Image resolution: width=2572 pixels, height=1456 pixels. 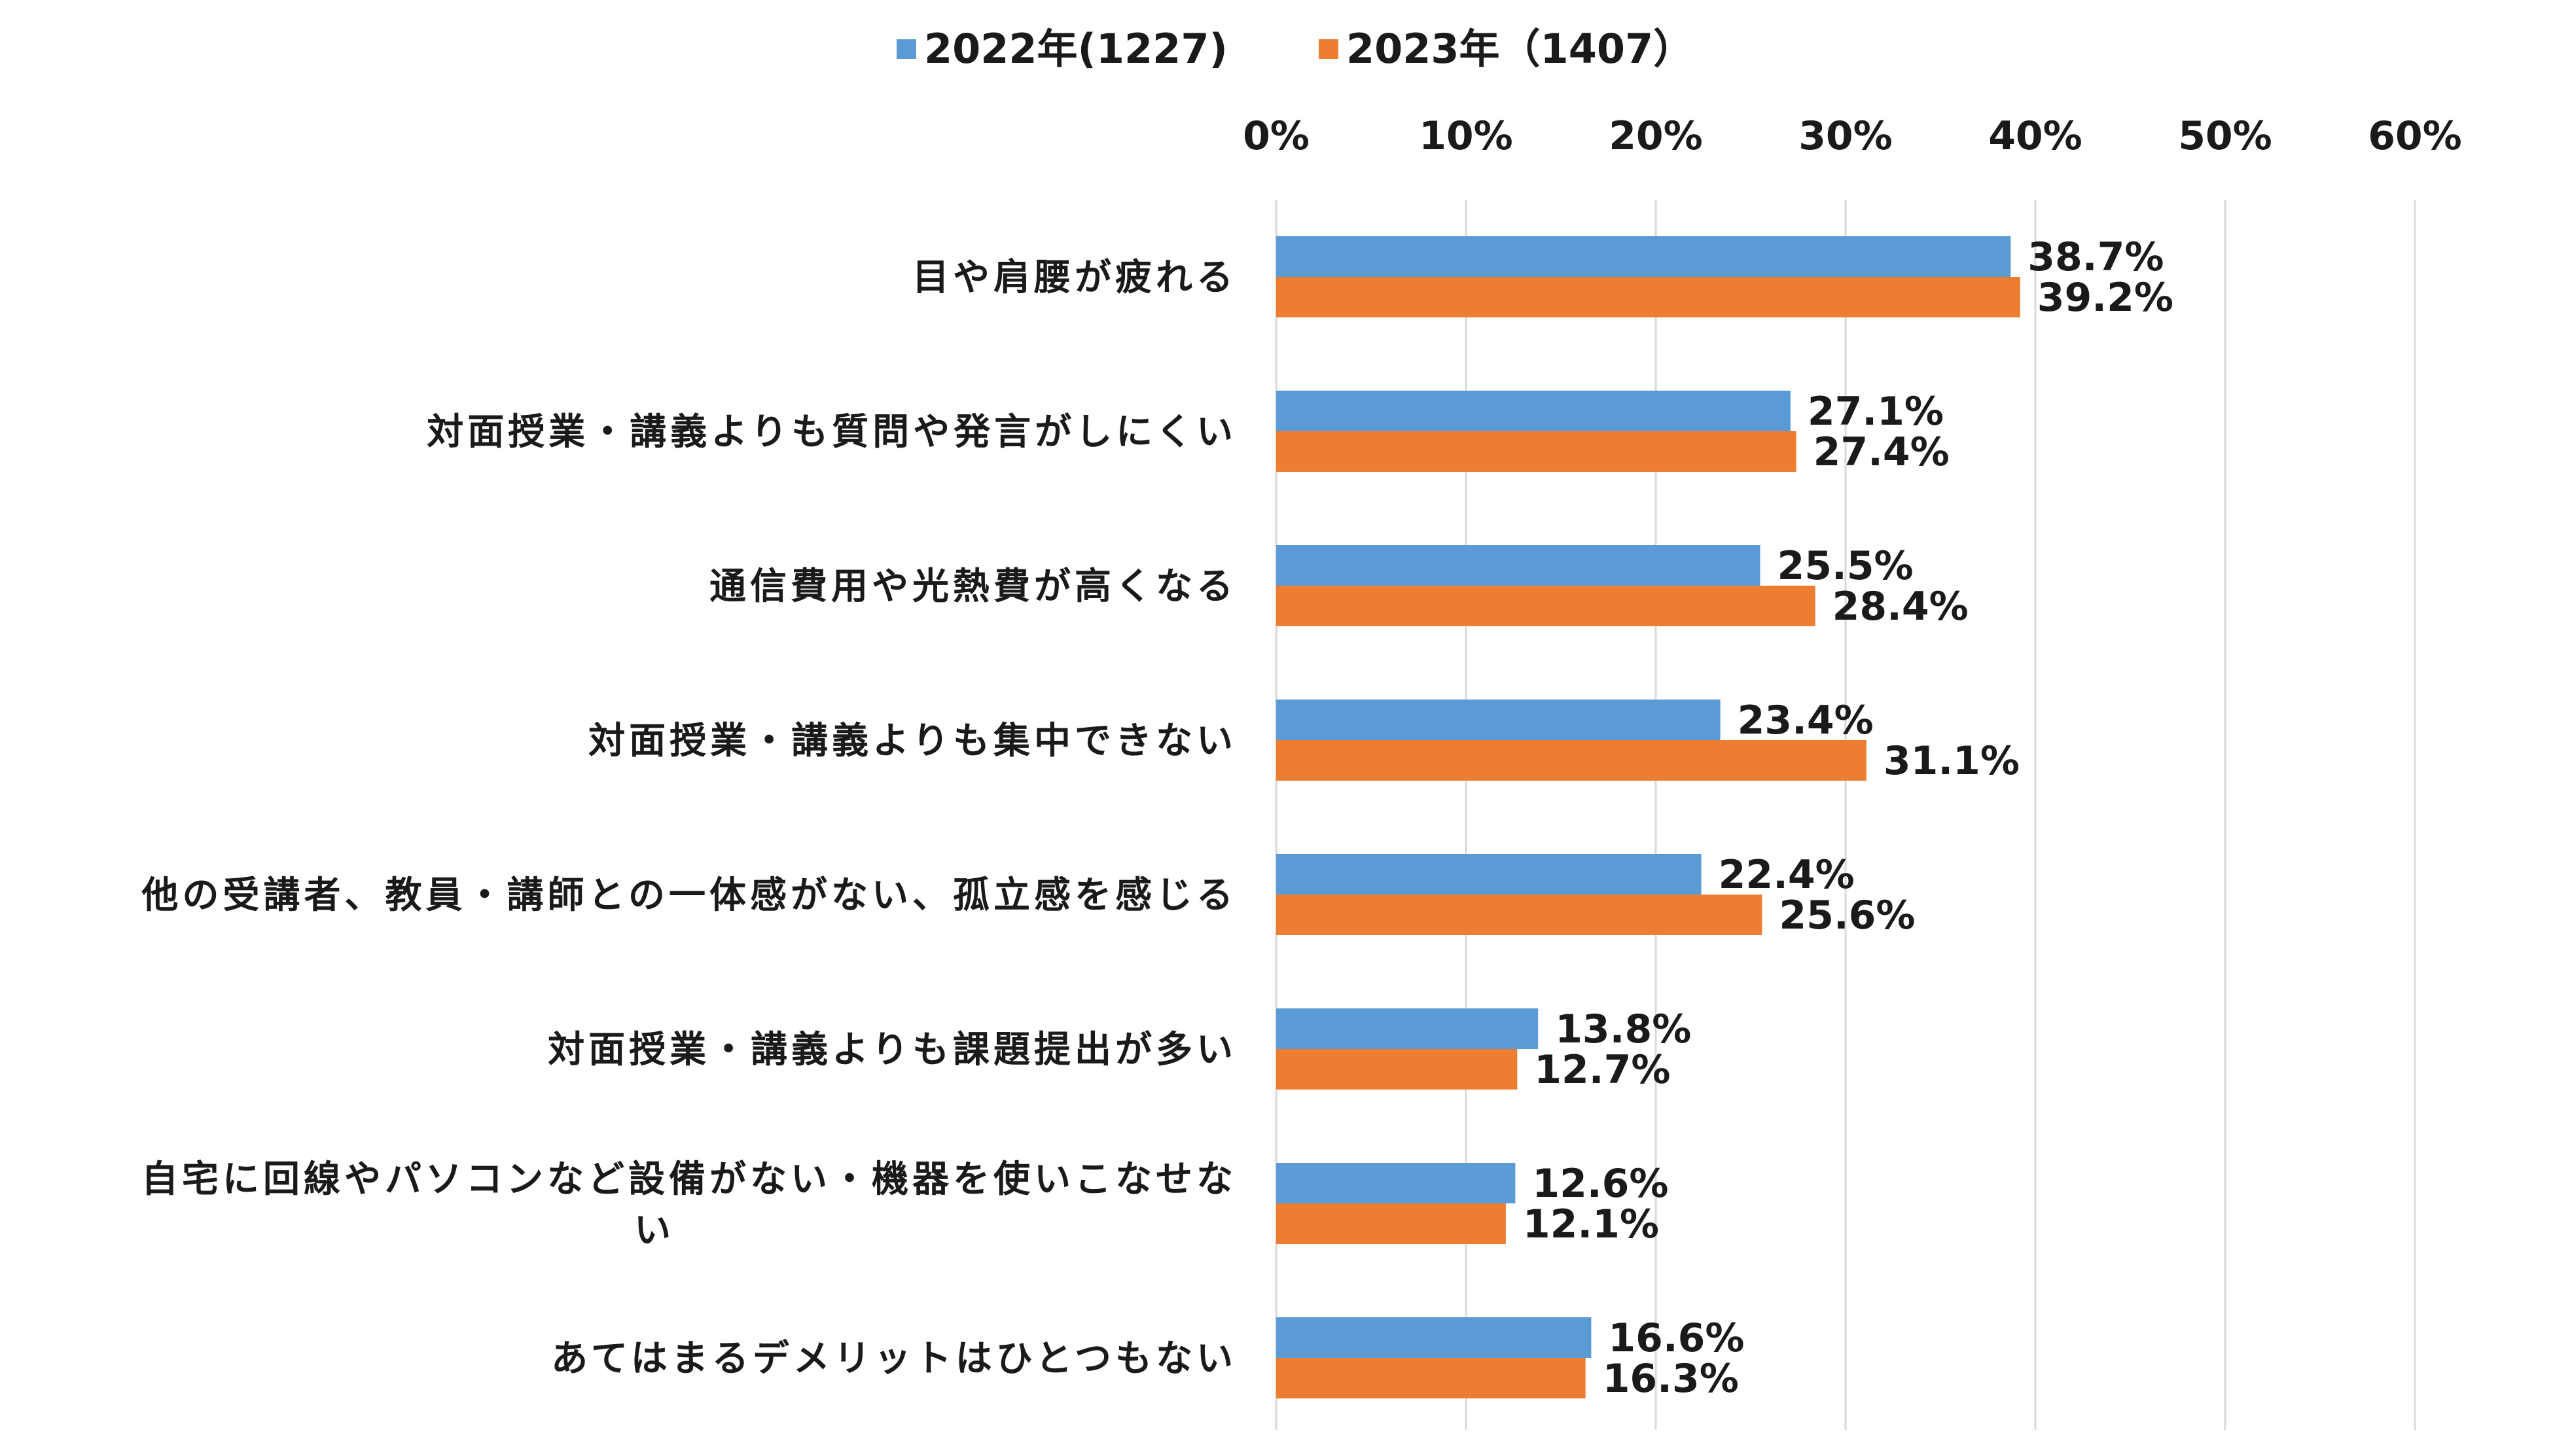 I want to click on data-label: 31.1%, so click(x=1952, y=761).